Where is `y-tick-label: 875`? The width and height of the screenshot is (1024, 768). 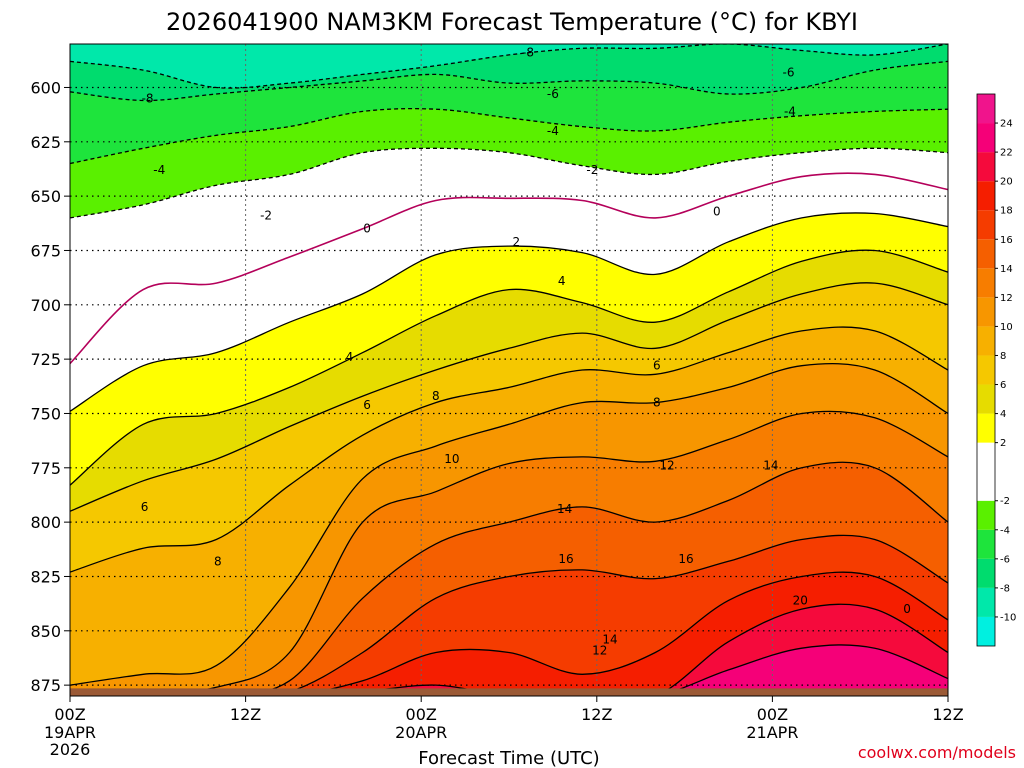
y-tick-label: 875 is located at coordinates (45, 685).